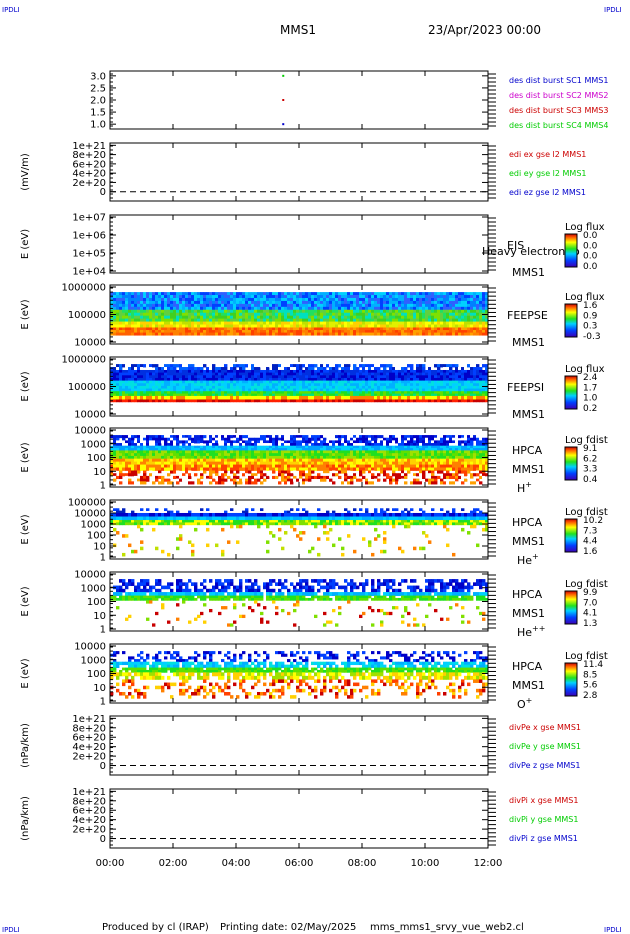  I want to click on colorbar-value: 0.3, so click(590, 327).